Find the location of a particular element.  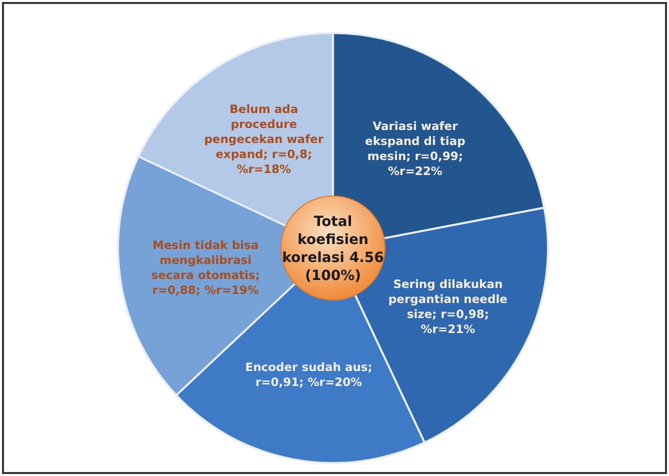

text: Total koefisien korelasi 4.56 (100%) is located at coordinates (333, 249).